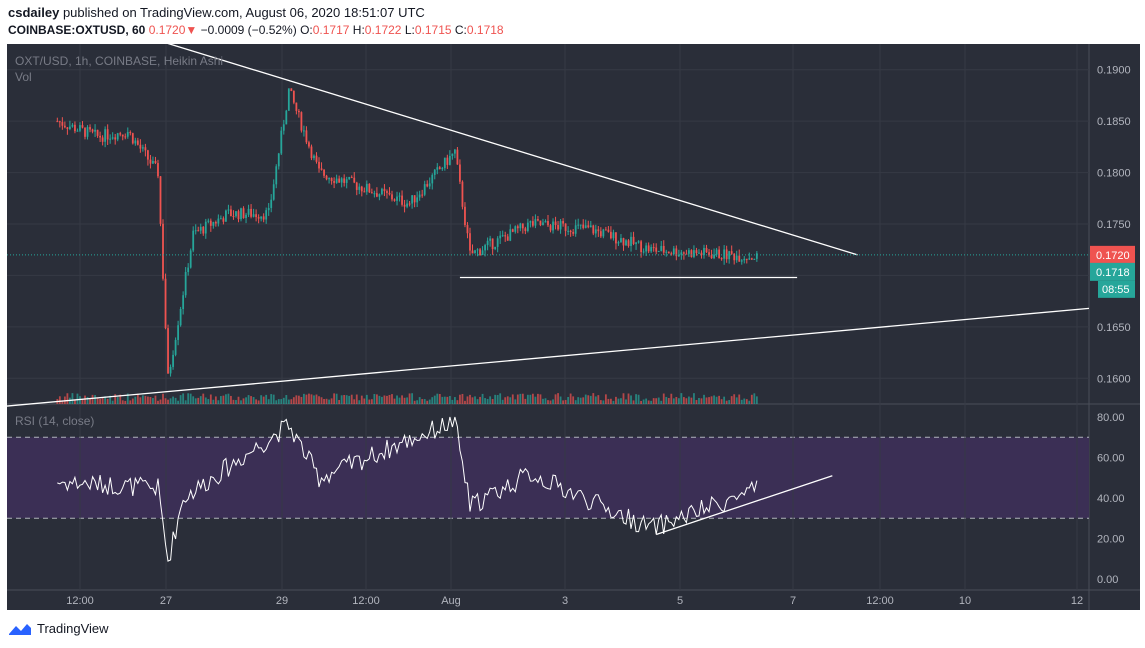 The height and width of the screenshot is (648, 1145). Describe the element at coordinates (34, 12) in the screenshot. I see `author-name: csdailey` at that location.